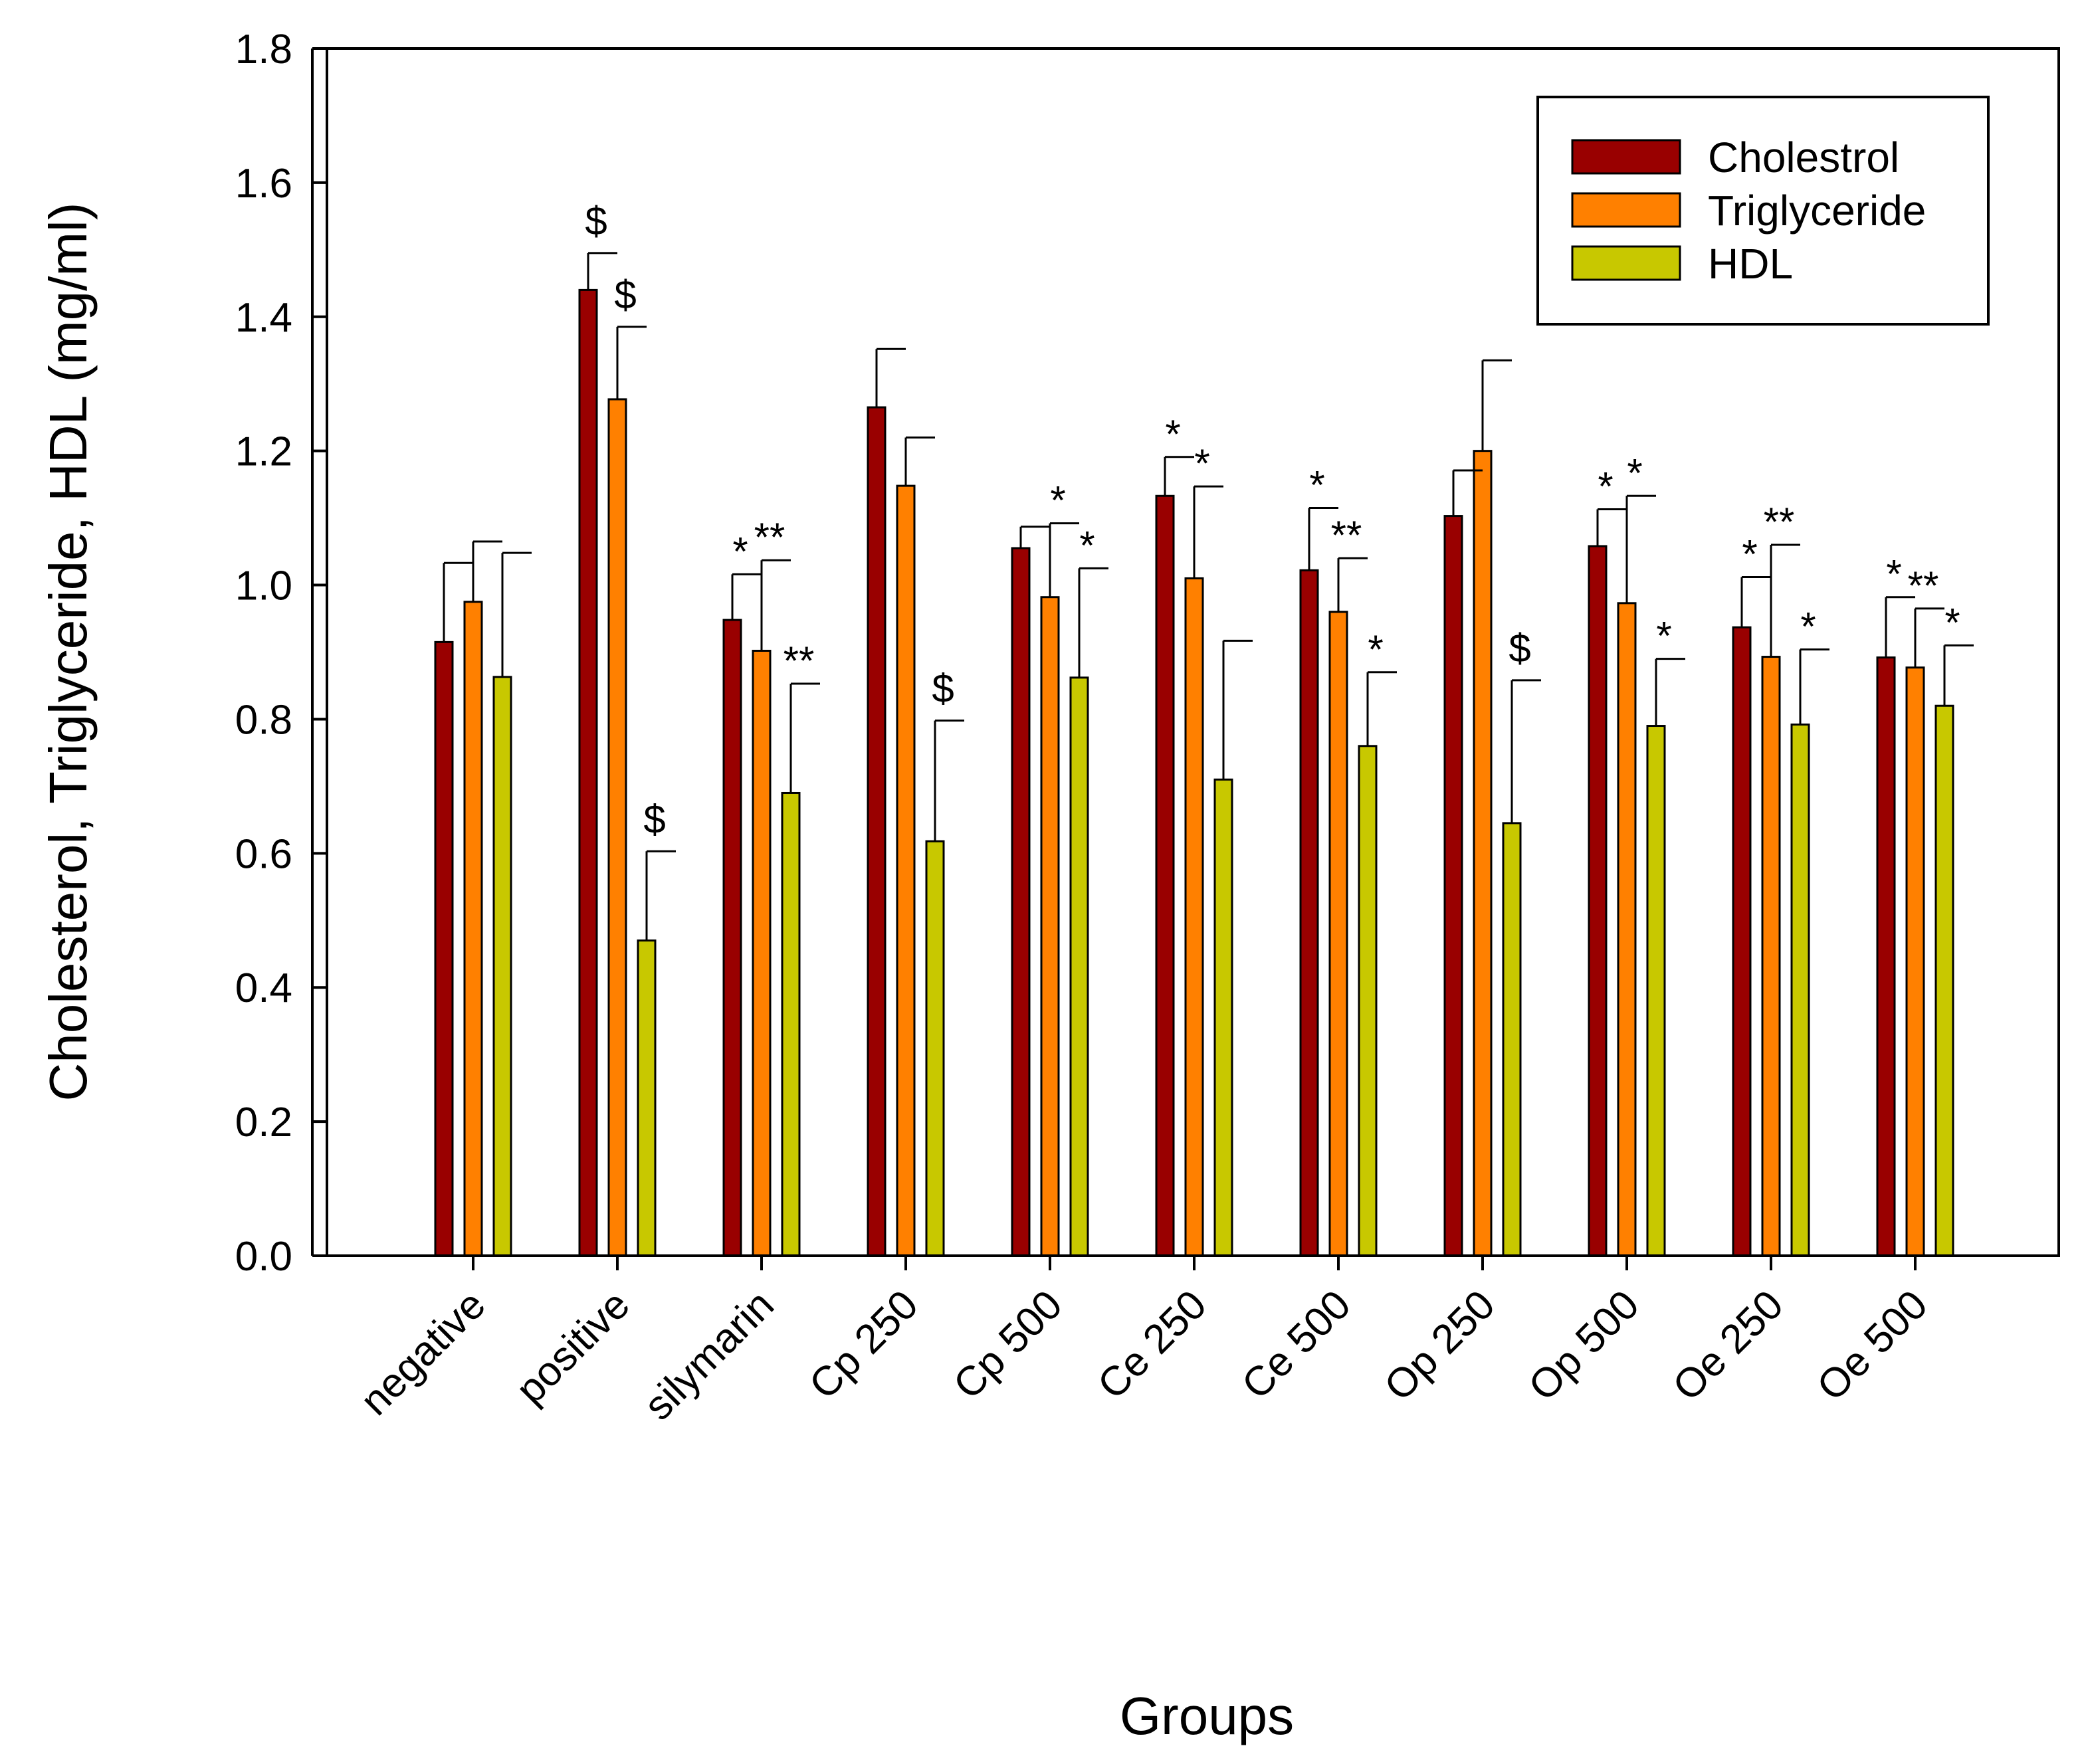 The width and height of the screenshot is (2084, 1764). What do you see at coordinates (1152, 1345) in the screenshot?
I see `x-tick-label-ce-250: Ce 250` at bounding box center [1152, 1345].